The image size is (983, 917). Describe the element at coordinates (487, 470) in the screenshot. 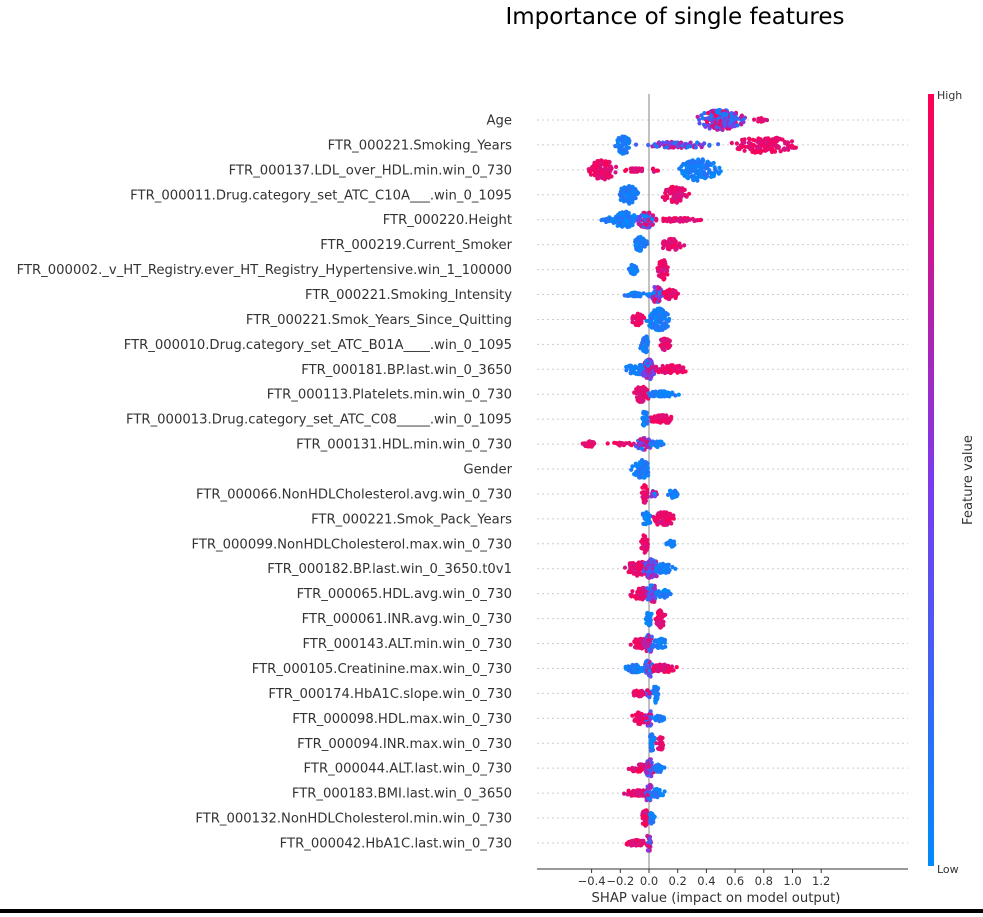

I see `feature-label: Gender` at that location.